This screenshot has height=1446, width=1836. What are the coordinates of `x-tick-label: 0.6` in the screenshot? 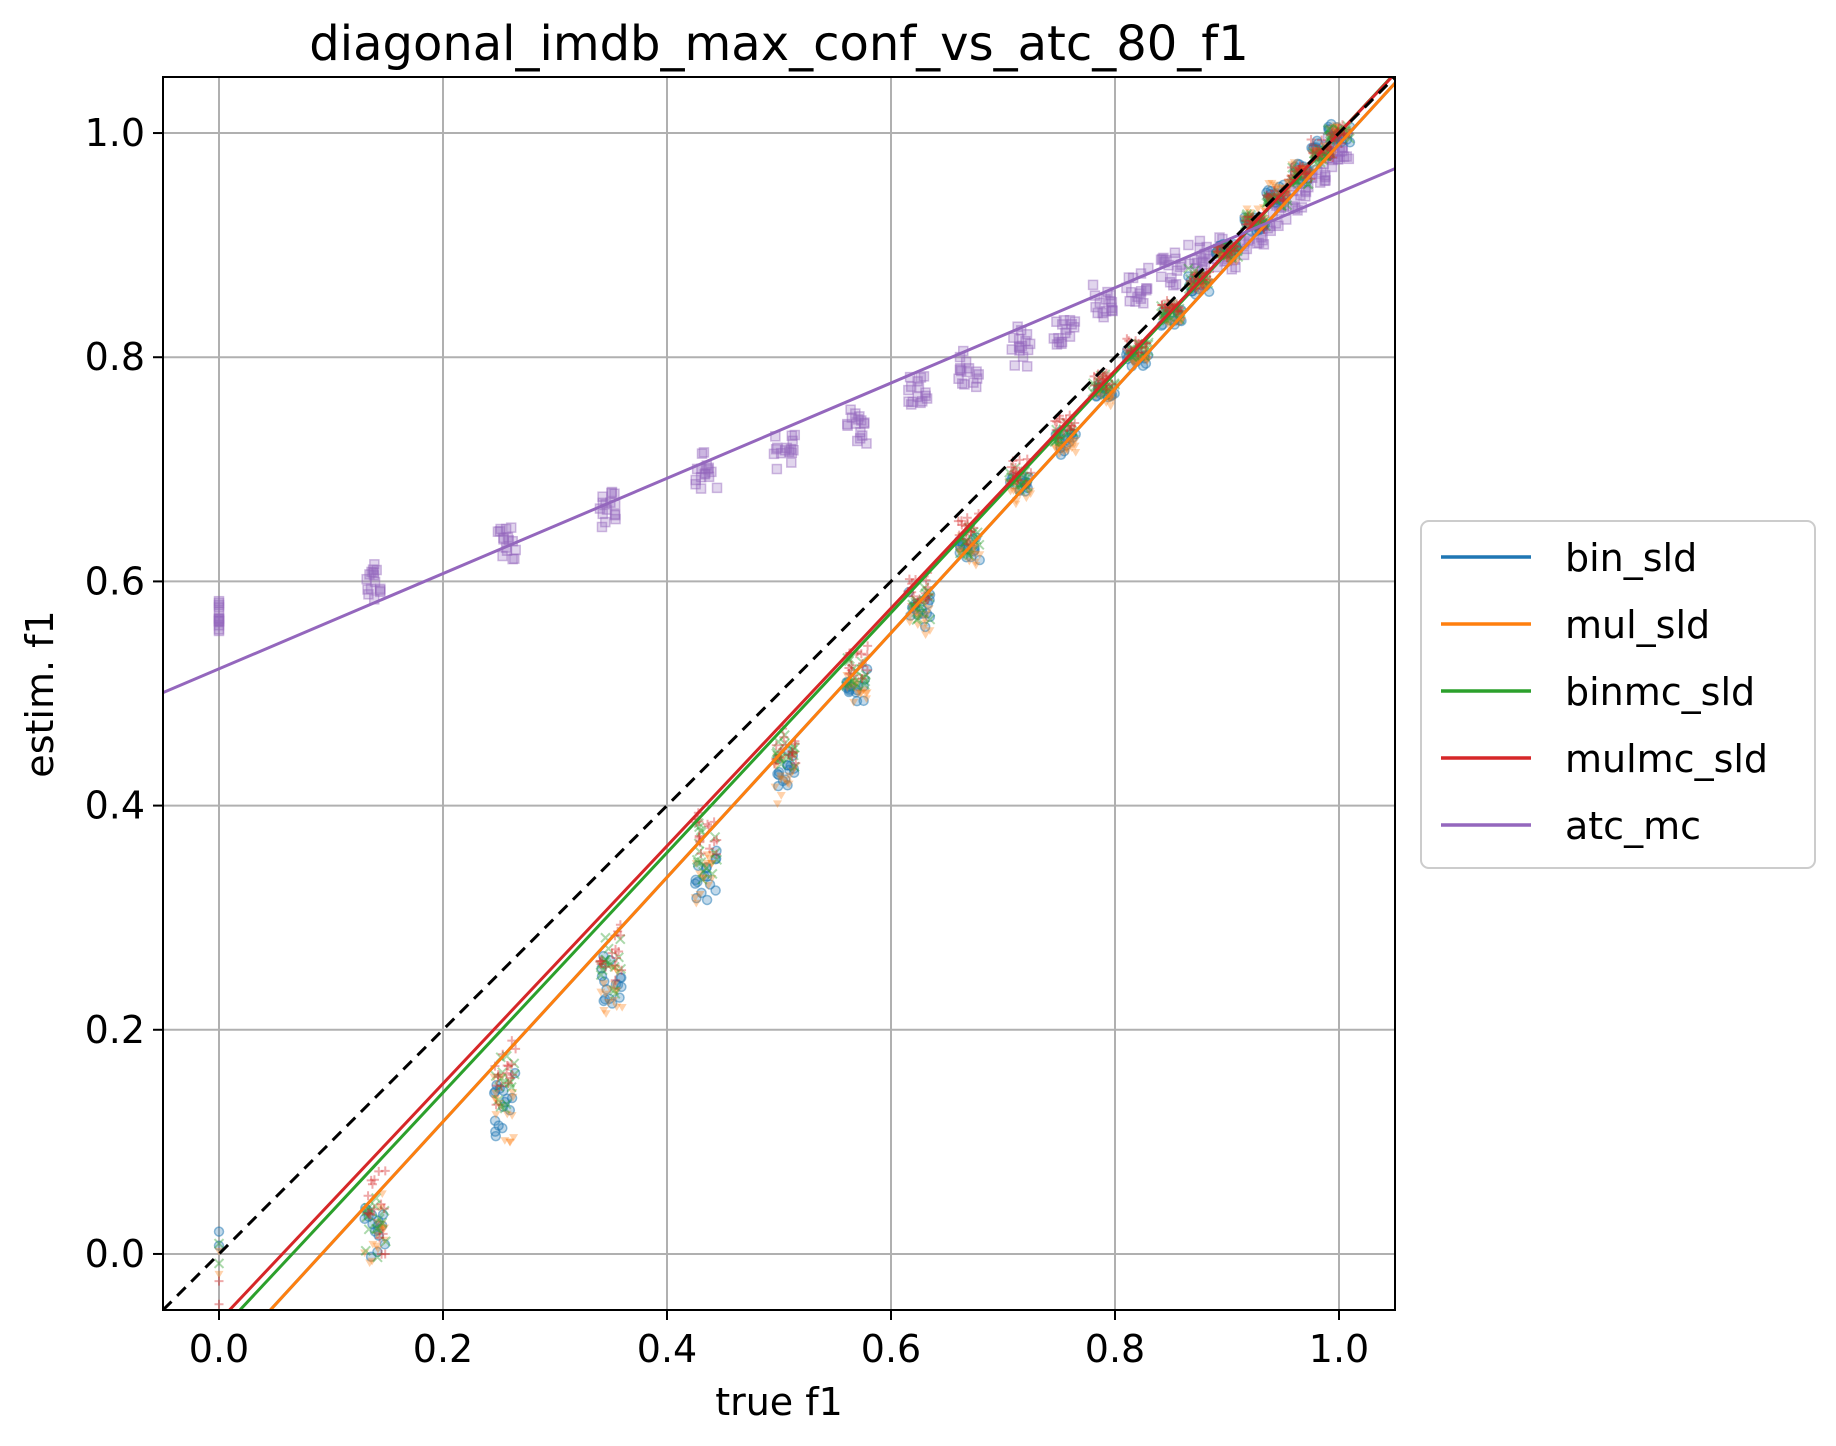 It's located at (891, 1349).